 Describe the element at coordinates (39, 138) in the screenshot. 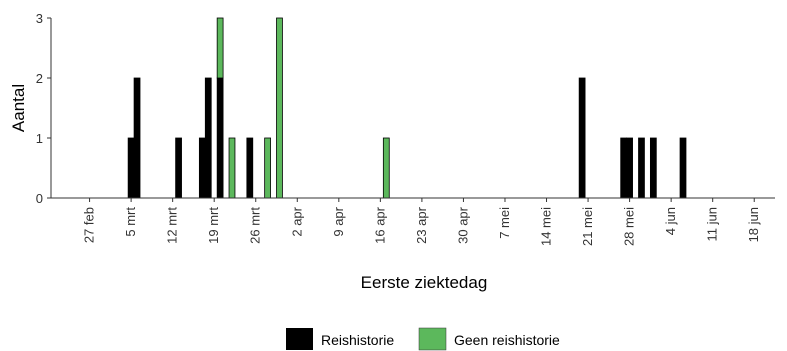

I see `y-tick-label: 1` at that location.